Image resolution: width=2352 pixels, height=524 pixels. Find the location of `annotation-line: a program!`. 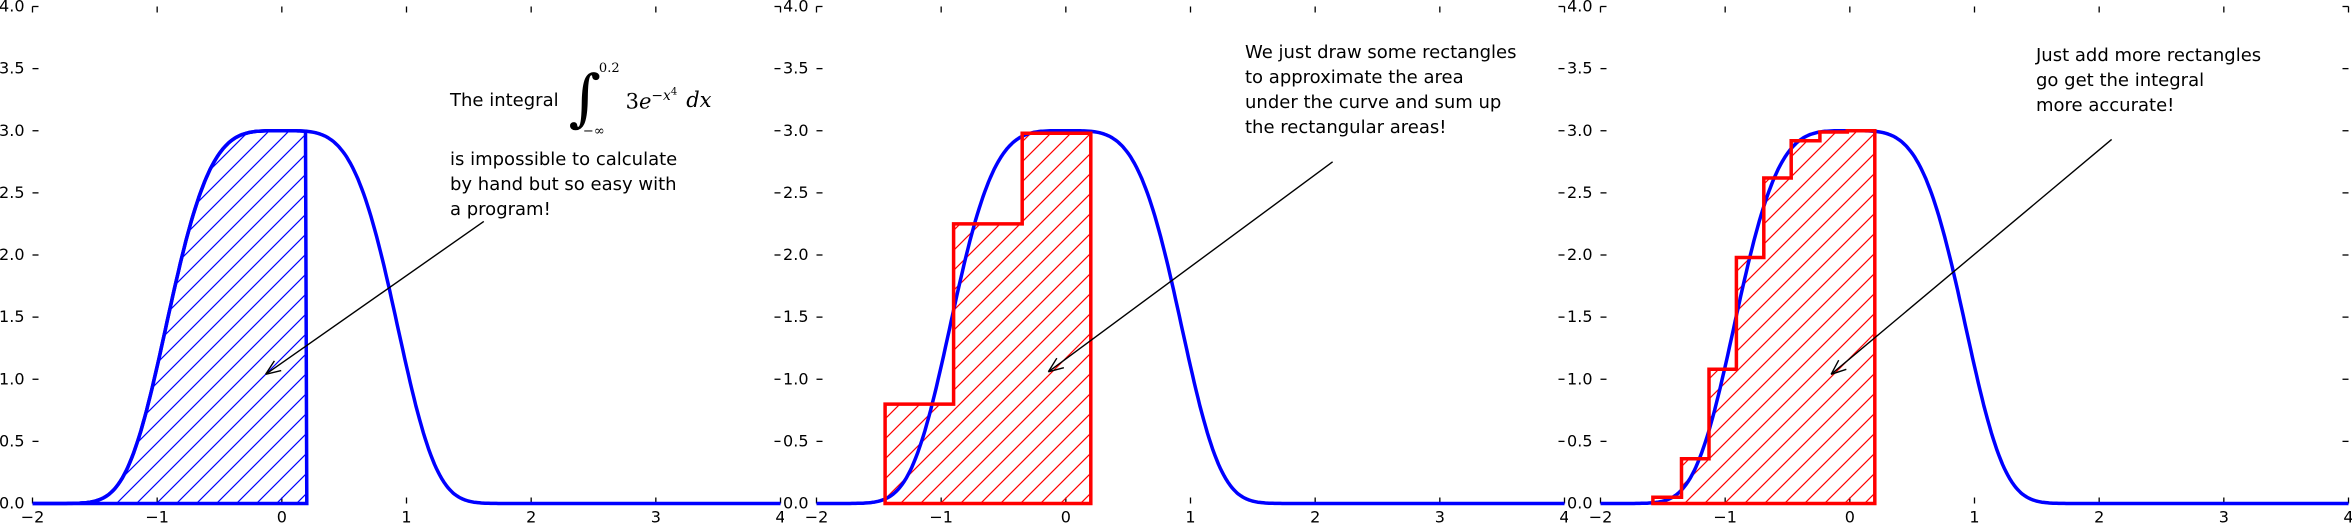

annotation-line: a program! is located at coordinates (500, 209).